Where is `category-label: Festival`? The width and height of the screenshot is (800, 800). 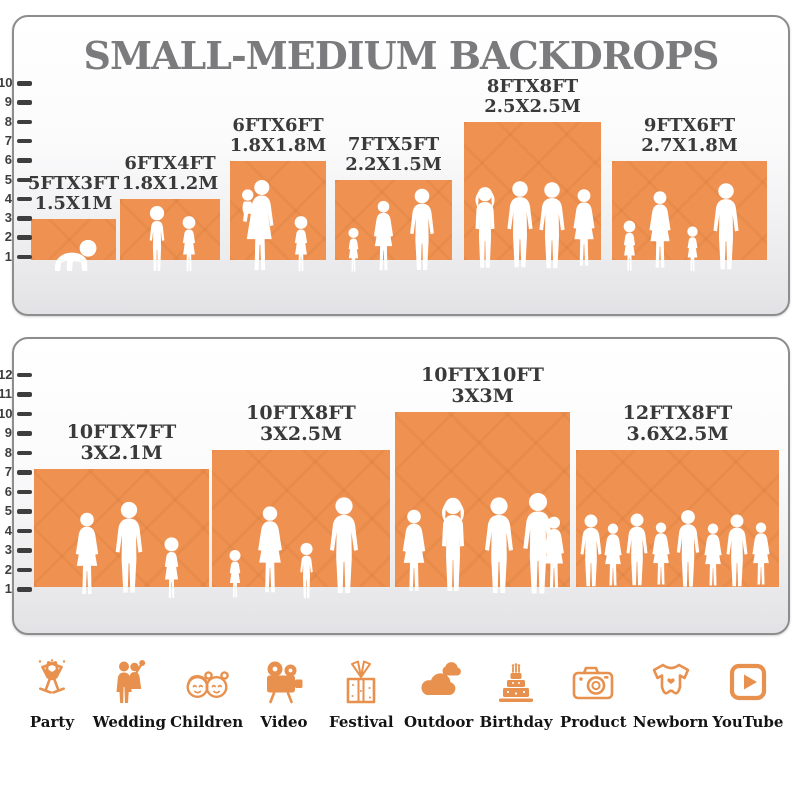
category-label: Festival is located at coordinates (361, 722).